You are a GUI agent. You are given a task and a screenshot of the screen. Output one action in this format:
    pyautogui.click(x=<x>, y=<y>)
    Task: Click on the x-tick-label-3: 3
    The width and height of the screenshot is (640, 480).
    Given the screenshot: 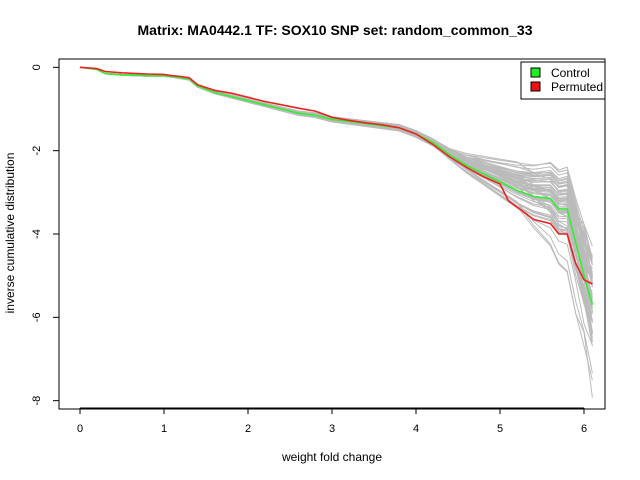 What is the action you would take?
    pyautogui.click(x=332, y=429)
    